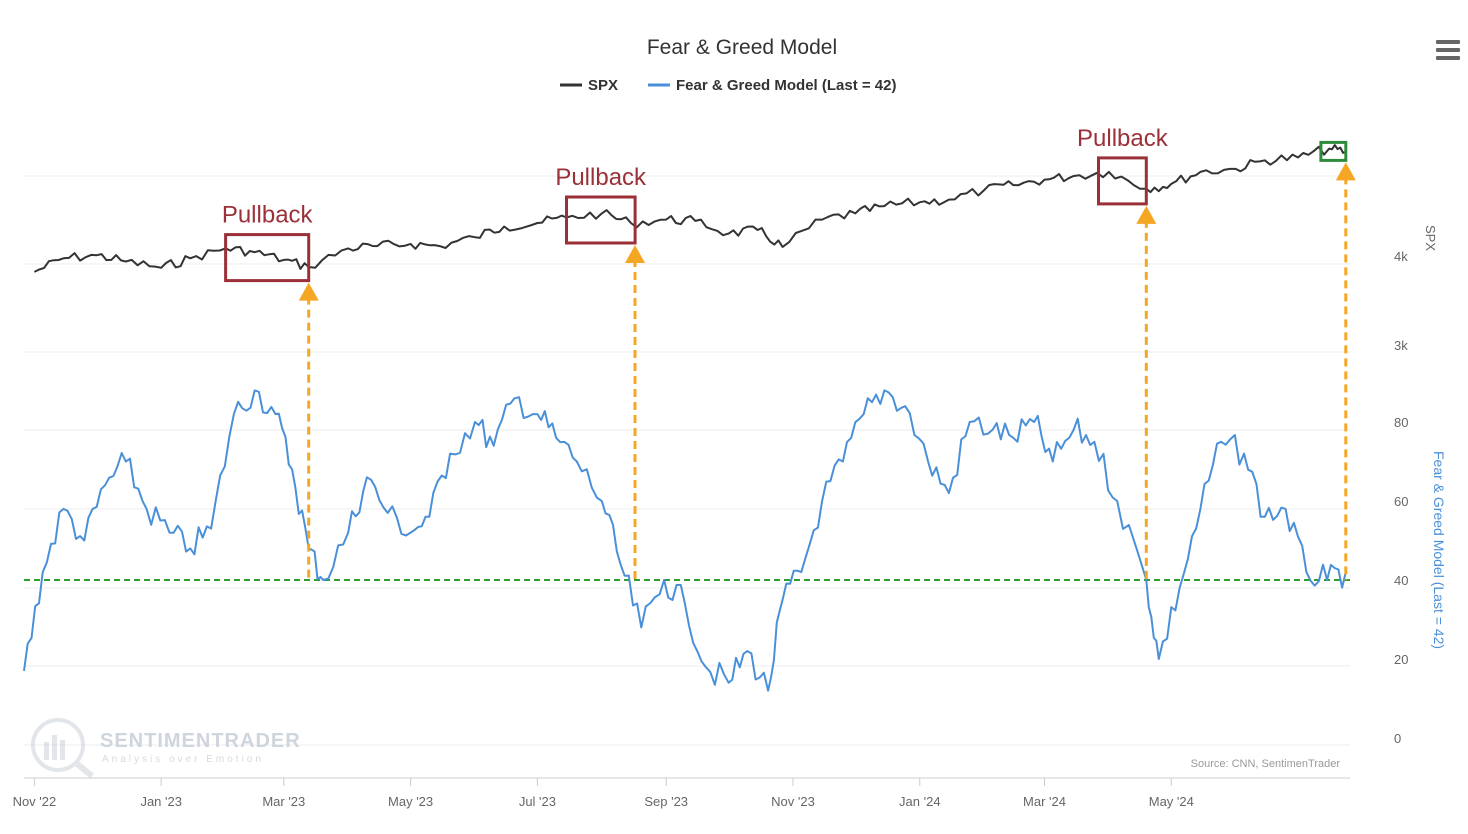 The width and height of the screenshot is (1468, 834). What do you see at coordinates (1401, 501) in the screenshot?
I see `fg-tick-label: 60` at bounding box center [1401, 501].